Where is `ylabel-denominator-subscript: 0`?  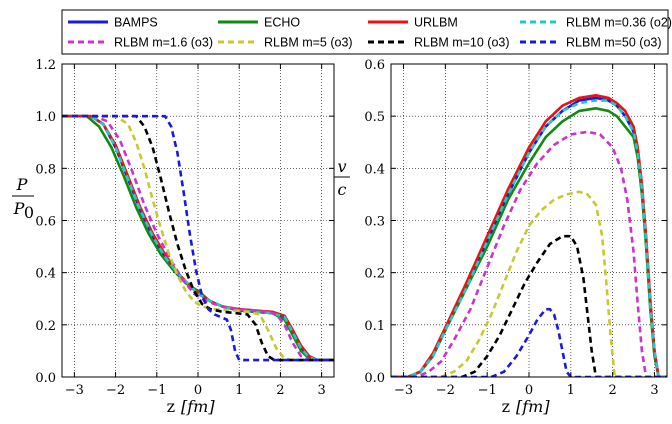 ylabel-denominator-subscript: 0 is located at coordinates (29, 212).